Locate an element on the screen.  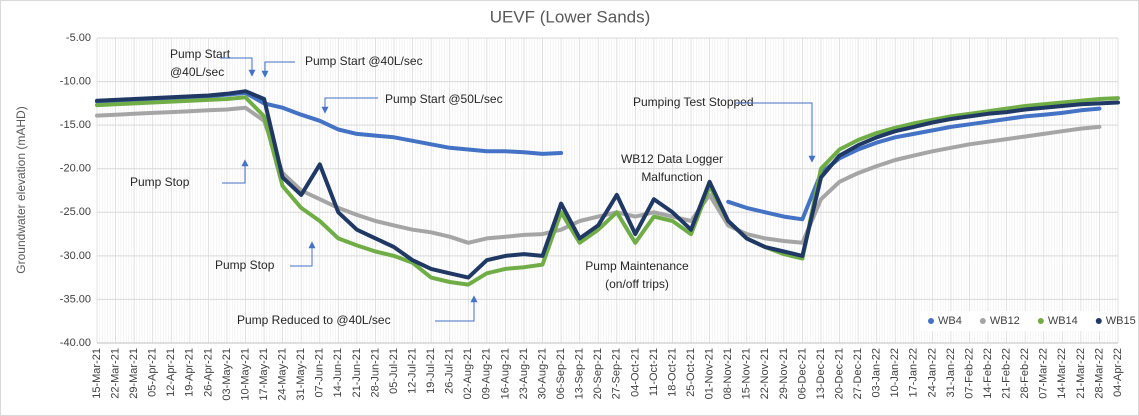
x-tick-label: 15-Nov-21 is located at coordinates (747, 373).